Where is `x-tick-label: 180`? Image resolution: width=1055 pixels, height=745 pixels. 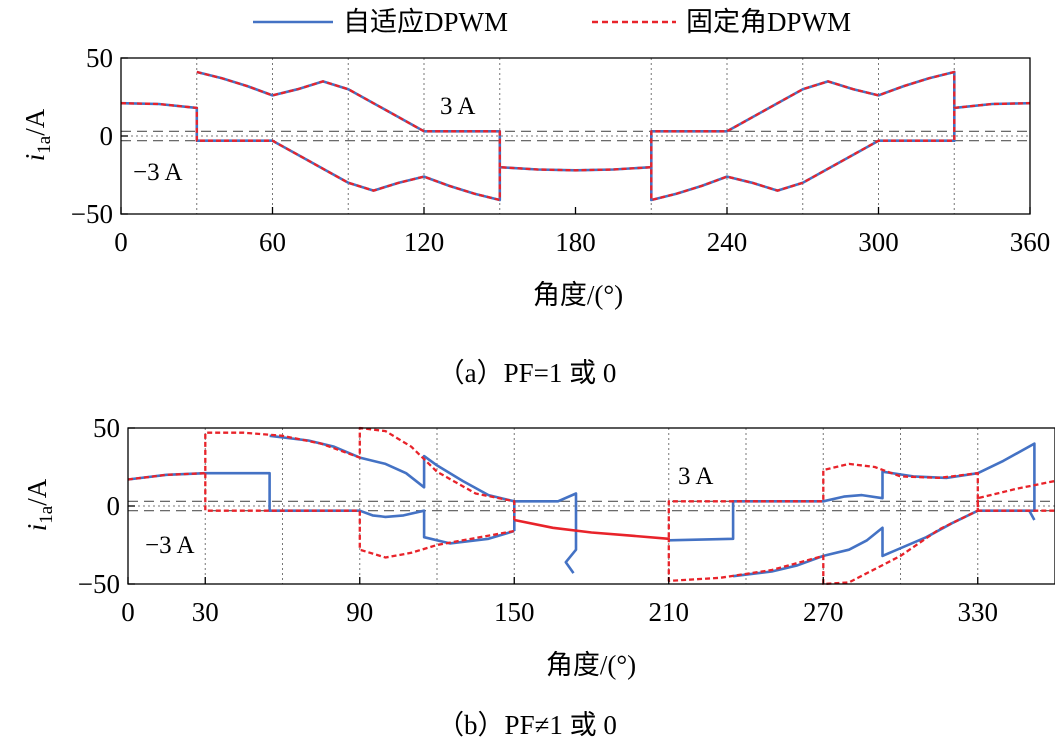 x-tick-label: 180 is located at coordinates (575, 242).